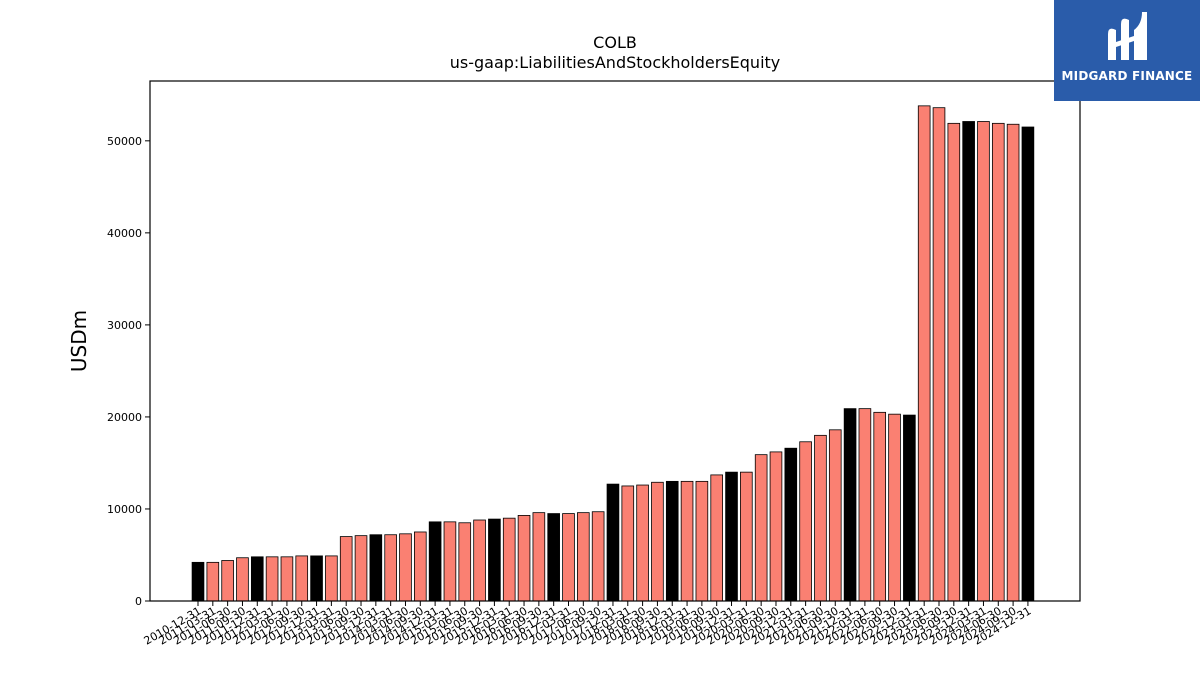 The width and height of the screenshot is (1200, 675). What do you see at coordinates (124, 233) in the screenshot?
I see `y-tick-label: 40000` at bounding box center [124, 233].